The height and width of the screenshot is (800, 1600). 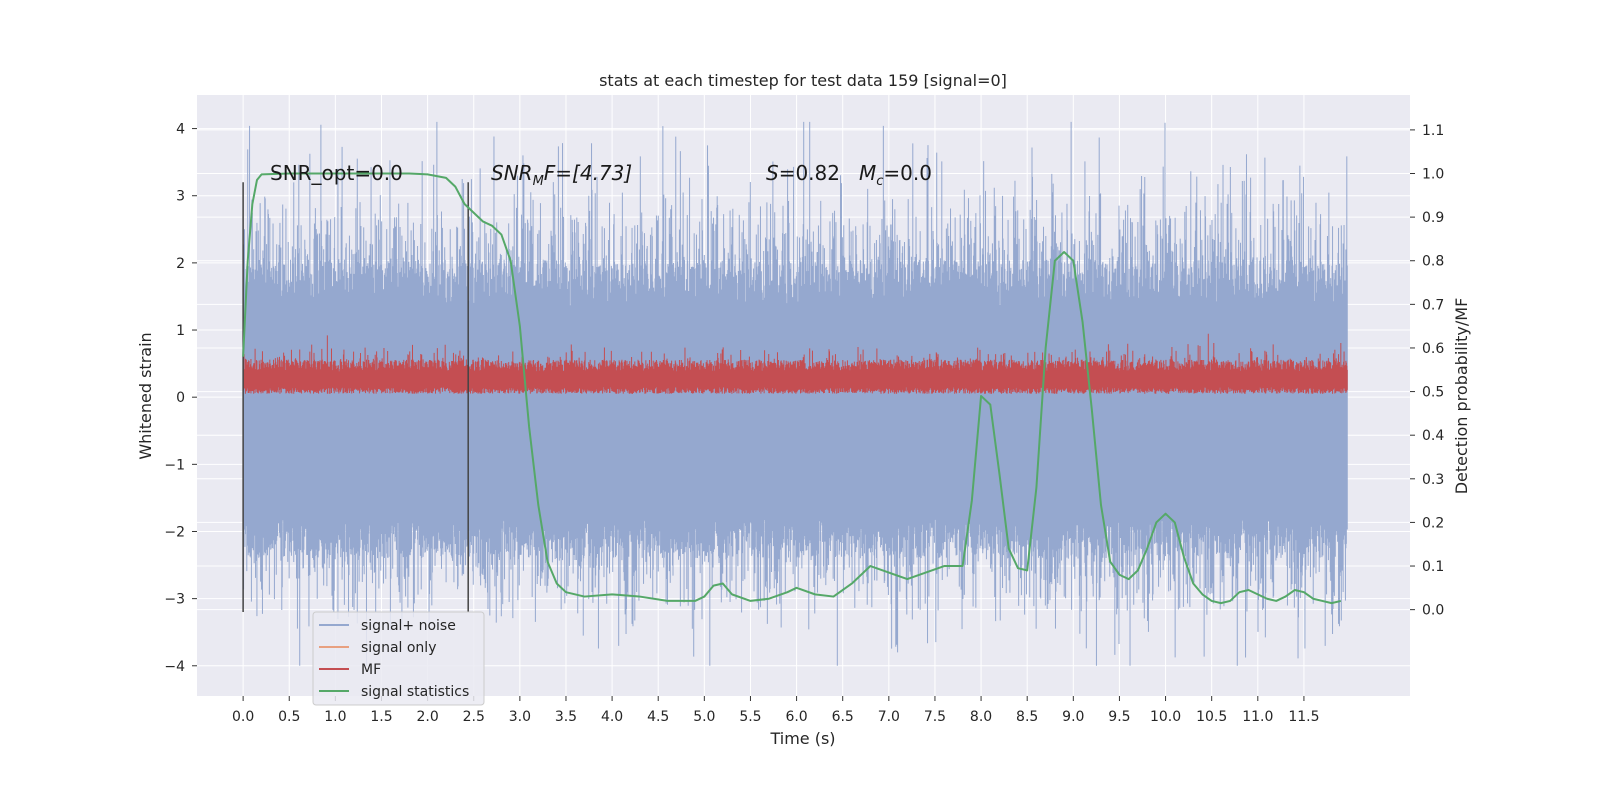 I want to click on x-tick-label: 3.0, so click(x=520, y=717).